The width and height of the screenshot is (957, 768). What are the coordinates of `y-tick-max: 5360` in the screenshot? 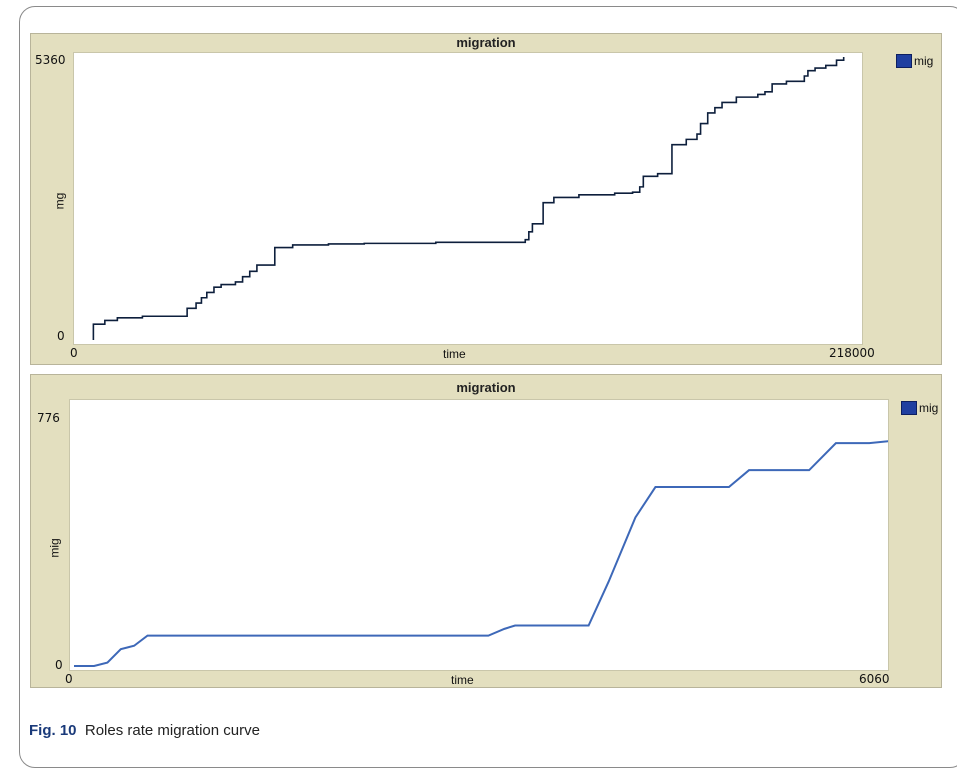 It's located at (50, 60).